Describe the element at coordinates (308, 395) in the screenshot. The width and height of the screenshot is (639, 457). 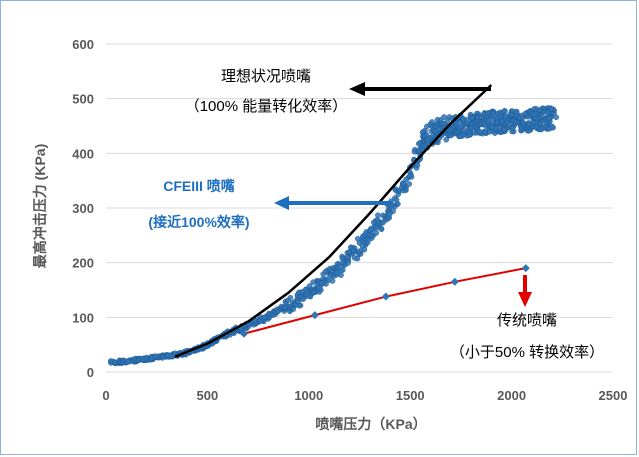
I see `x-tick-label: 1000` at that location.